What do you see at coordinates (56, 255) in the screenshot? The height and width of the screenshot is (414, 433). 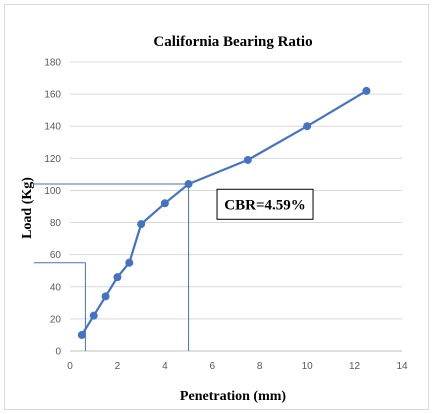 I see `y-tick-label: 60` at bounding box center [56, 255].